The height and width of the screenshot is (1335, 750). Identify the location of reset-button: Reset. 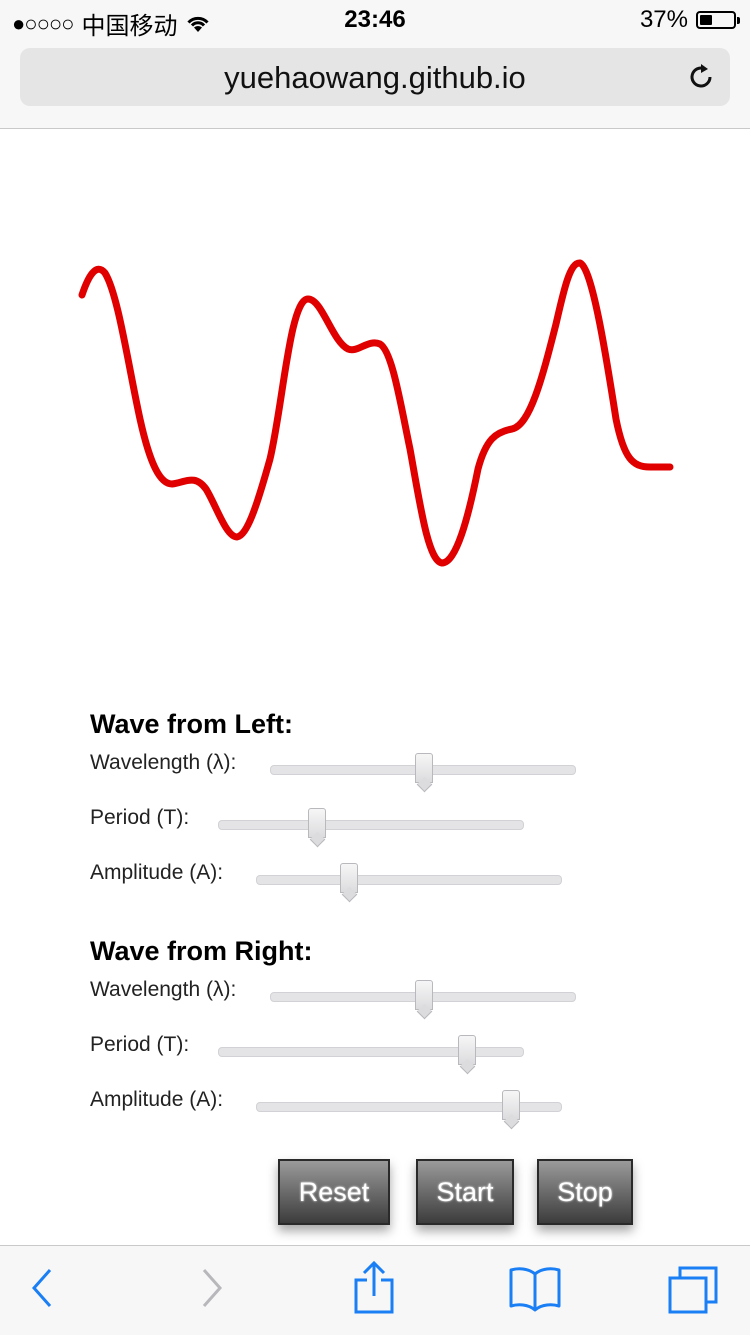
(334, 1192).